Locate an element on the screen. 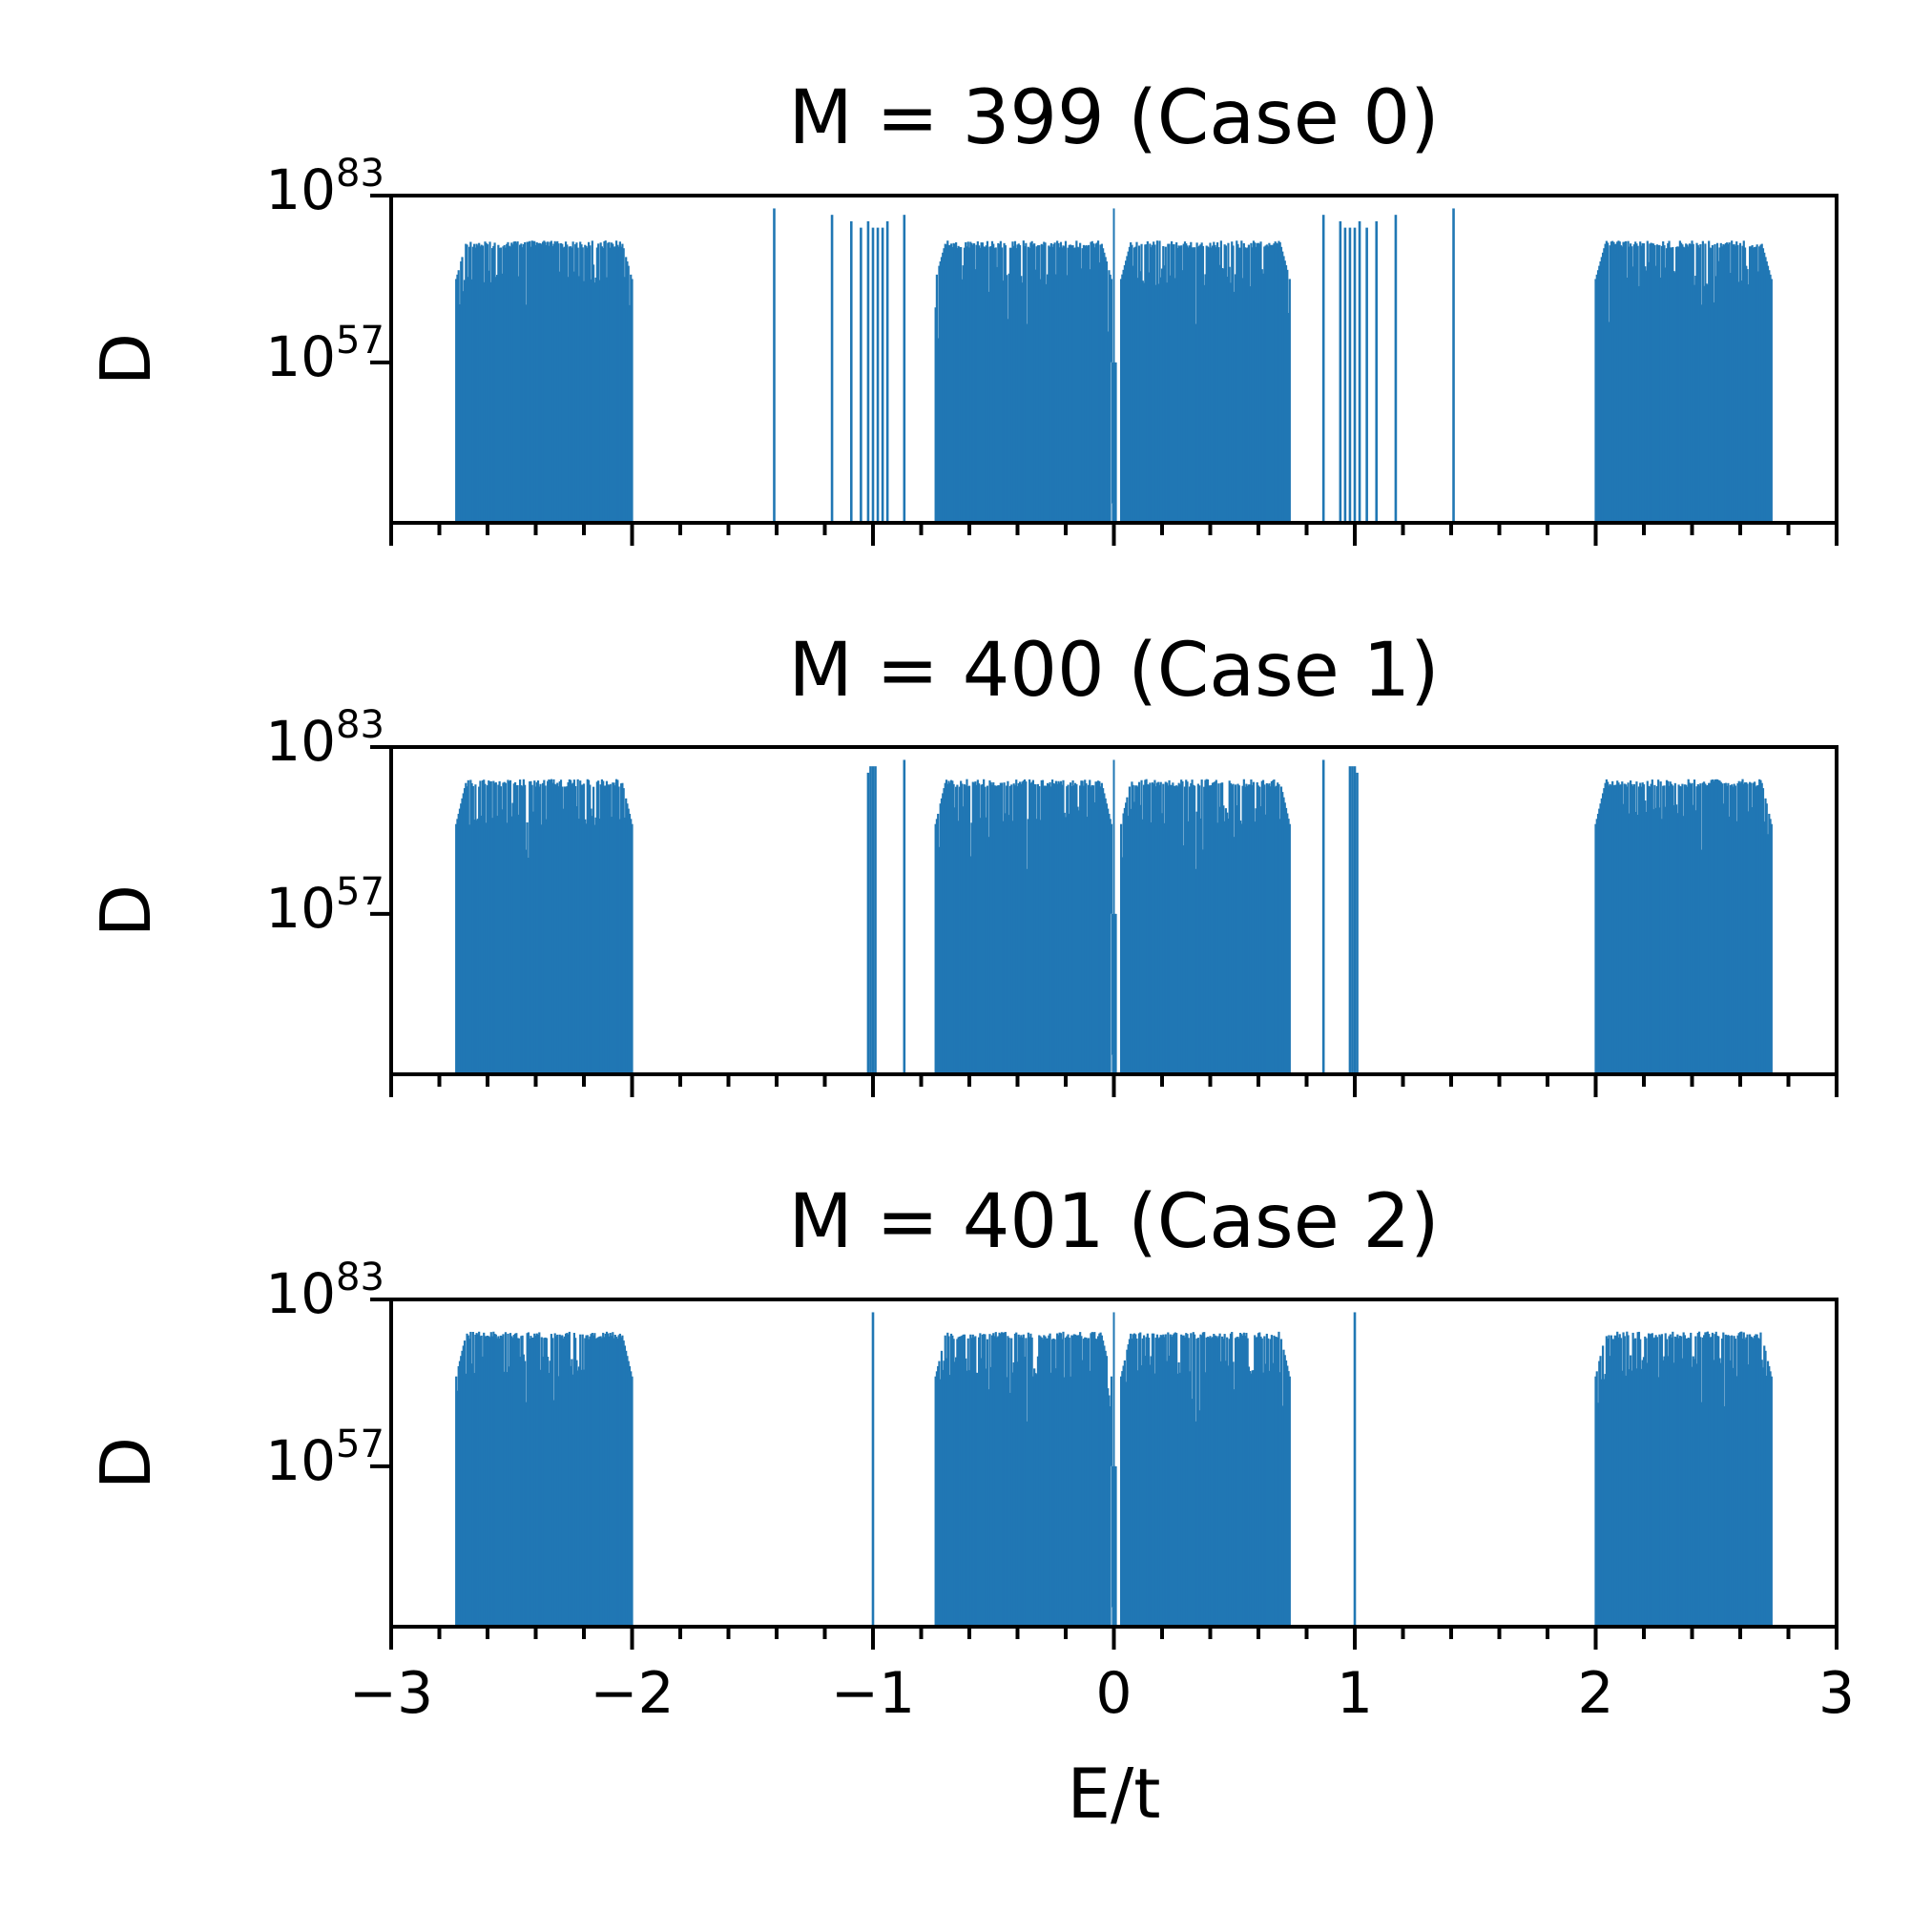 The width and height of the screenshot is (1932, 1932). bars is located at coordinates (1114, 1469).